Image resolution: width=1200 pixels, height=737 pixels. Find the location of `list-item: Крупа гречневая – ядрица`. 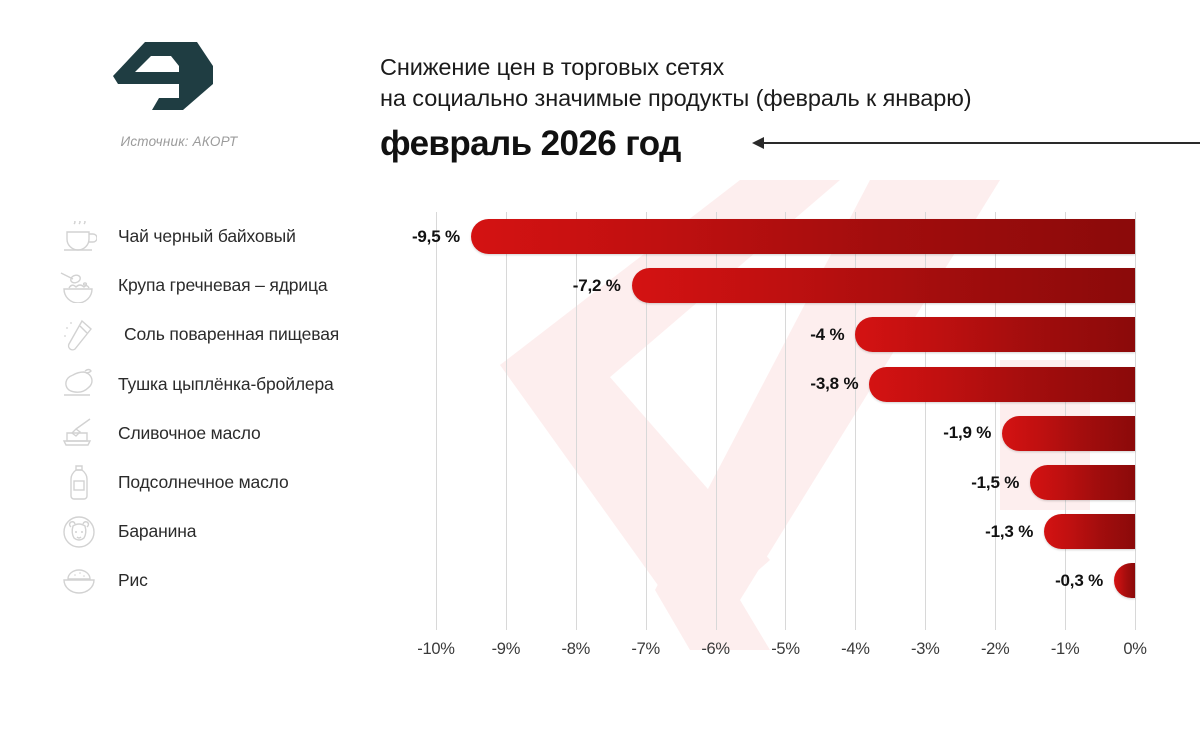

list-item: Крупа гречневая – ядрица is located at coordinates (236, 285).